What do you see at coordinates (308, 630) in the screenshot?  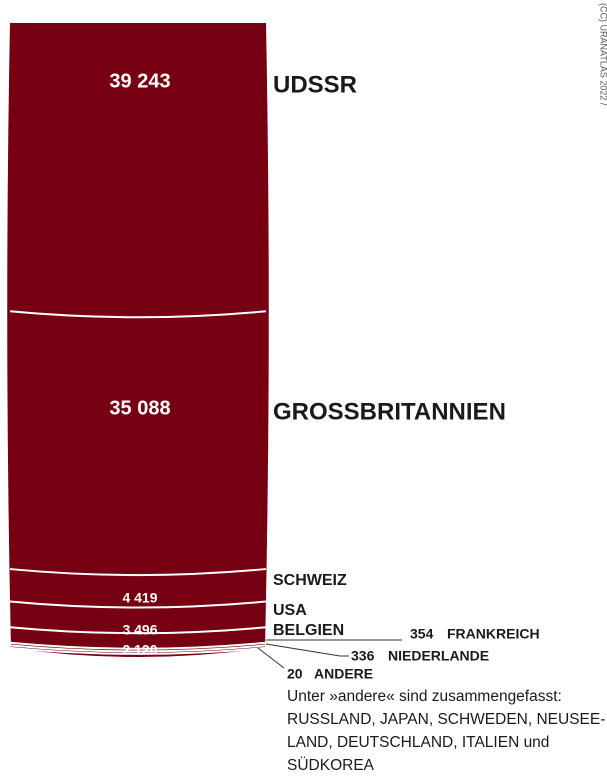 I see `category-label-belgien: BELGIEN` at bounding box center [308, 630].